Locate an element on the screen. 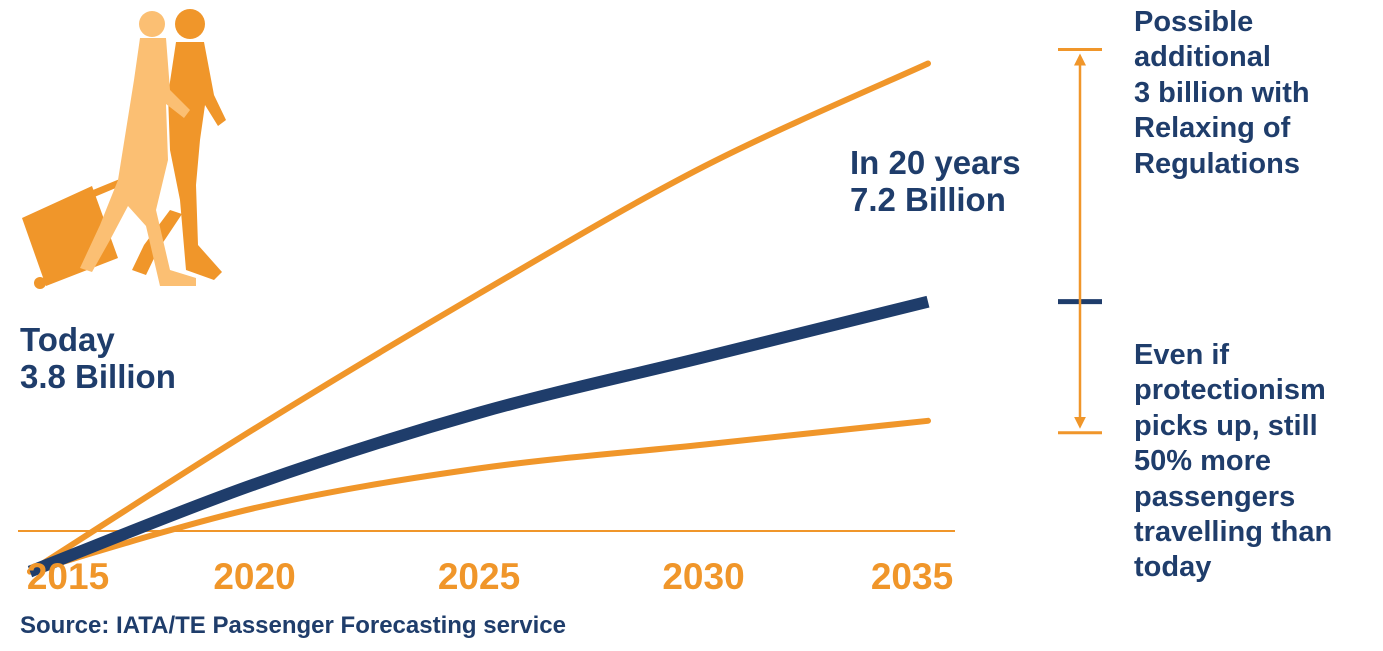  annotation-downside-line: picks up, still is located at coordinates (1226, 425).